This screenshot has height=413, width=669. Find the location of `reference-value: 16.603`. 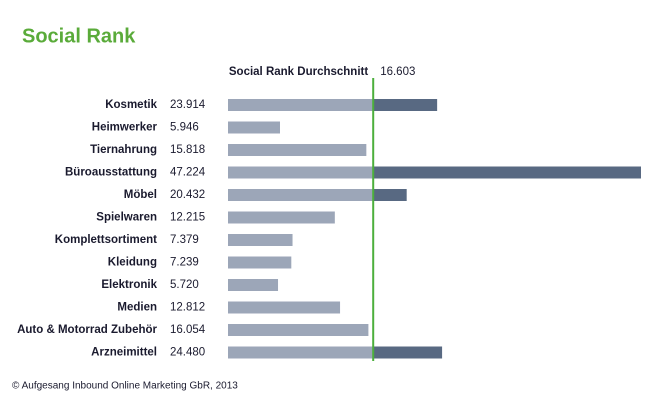

reference-value: 16.603 is located at coordinates (397, 72).